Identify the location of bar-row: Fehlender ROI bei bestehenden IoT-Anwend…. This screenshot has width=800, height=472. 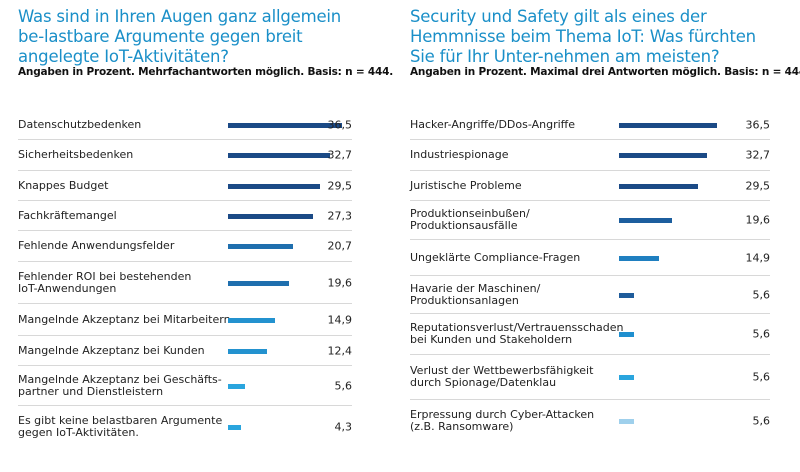
(185, 283).